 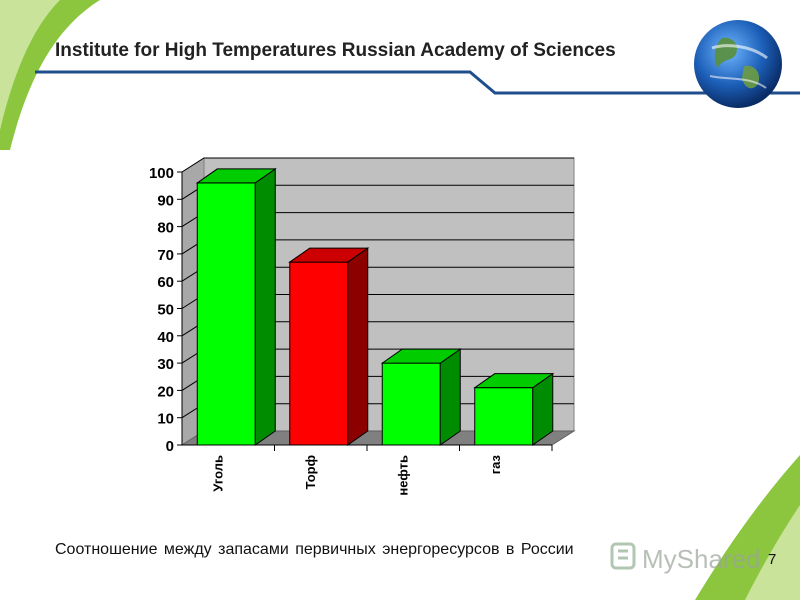 I want to click on x-category-label: нефть, so click(x=402, y=475).